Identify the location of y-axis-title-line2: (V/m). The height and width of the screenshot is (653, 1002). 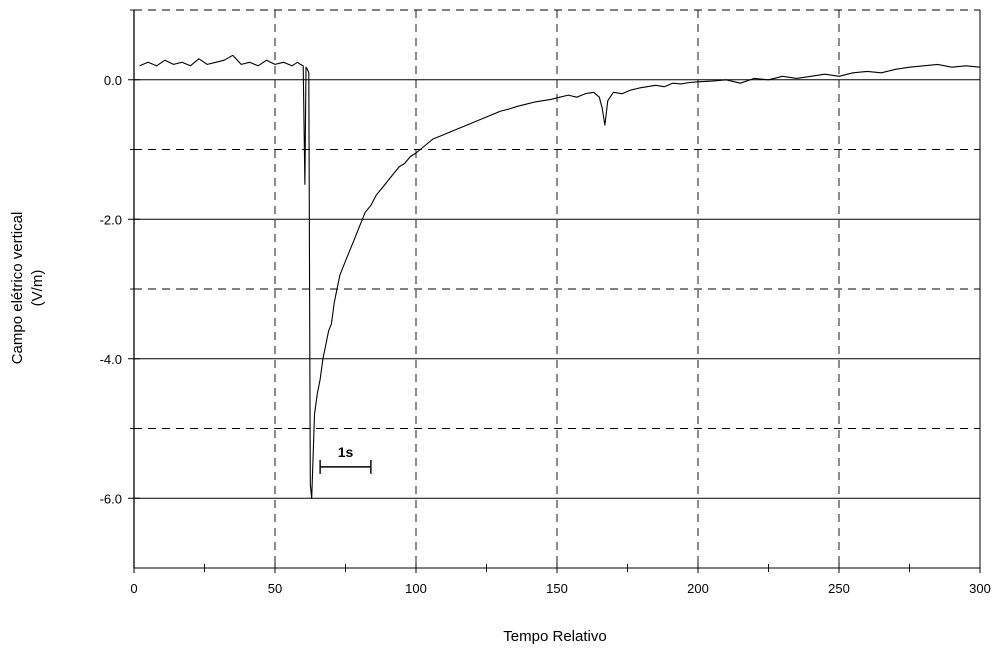
(37, 288).